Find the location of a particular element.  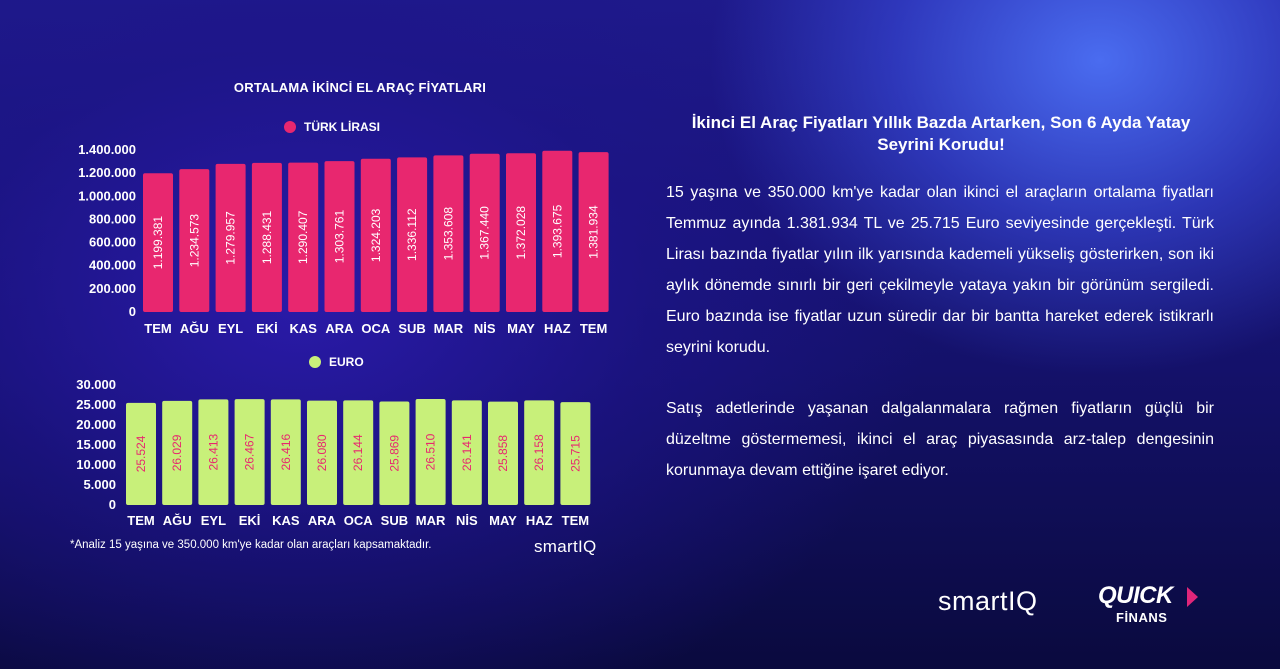

legend-euro-label: EURO is located at coordinates (346, 362).